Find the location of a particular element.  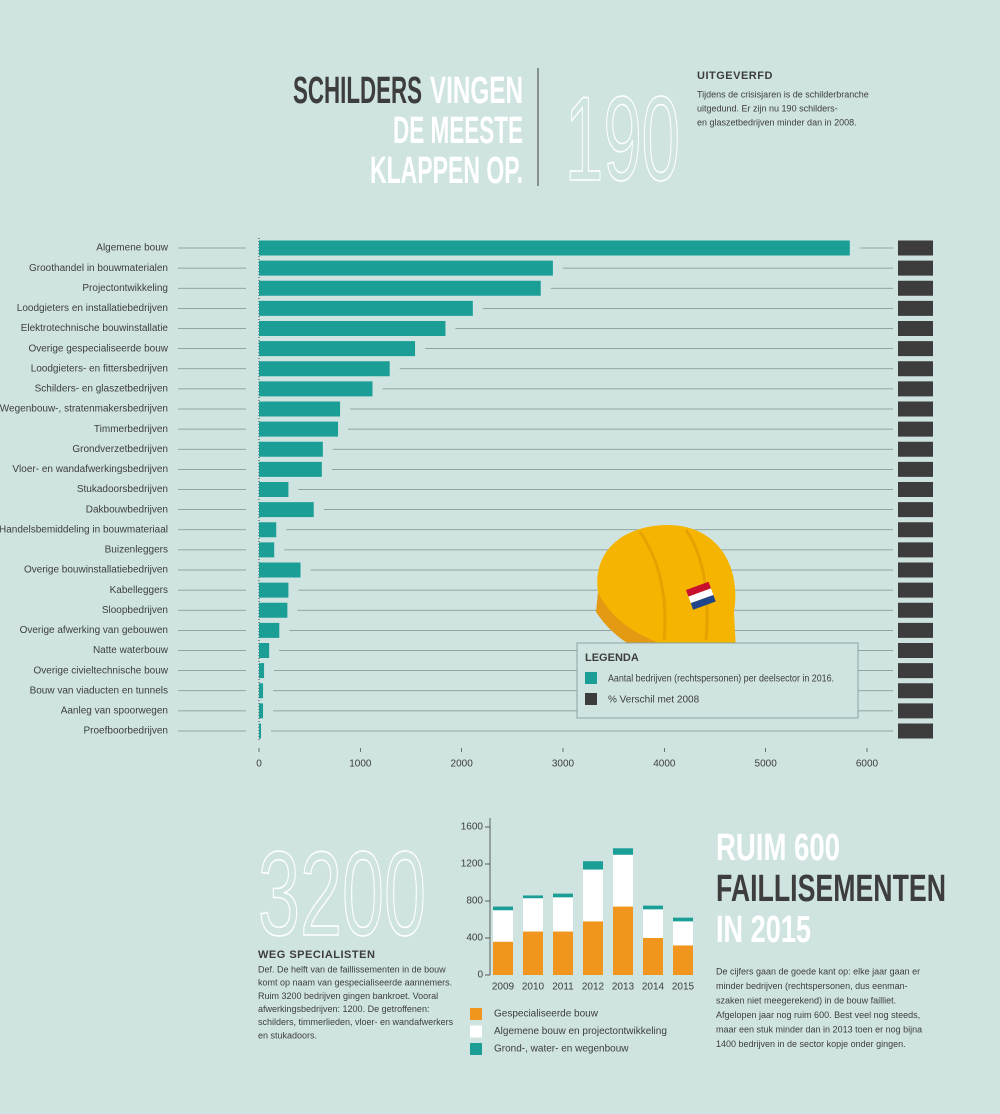

category-label: Timmerbedrijven is located at coordinates (131, 429).